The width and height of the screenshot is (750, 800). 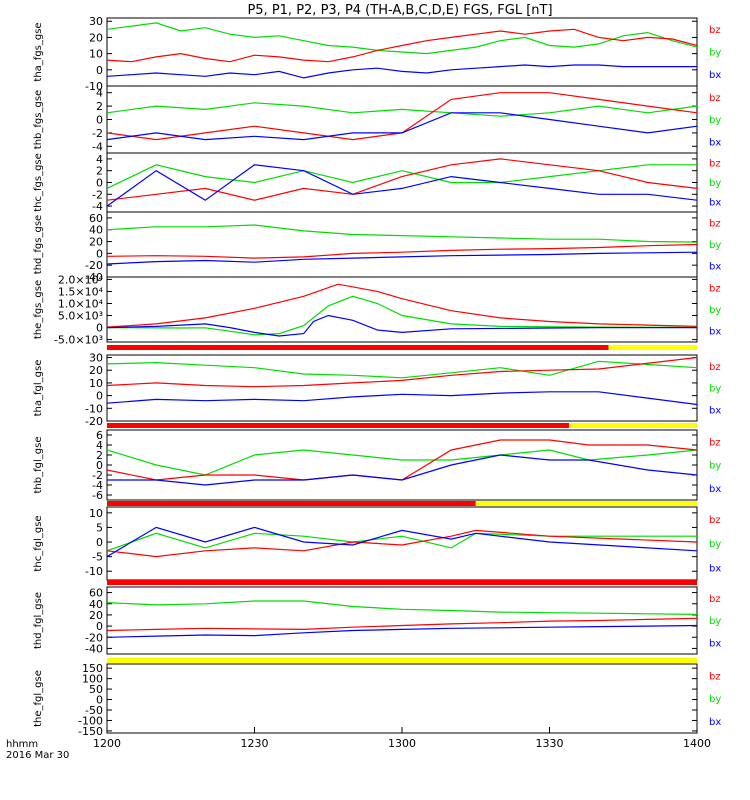 What do you see at coordinates (38, 543) in the screenshot?
I see `y-axis-label: thc_fgl_gse` at bounding box center [38, 543].